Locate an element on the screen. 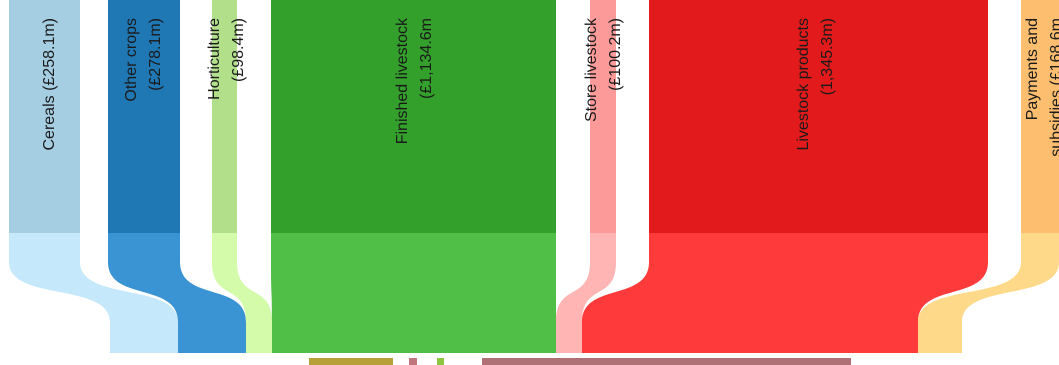 This screenshot has width=1059, height=365. node-label-payments-subsidies-2: subsidies (£168.6m is located at coordinates (1053, 87).